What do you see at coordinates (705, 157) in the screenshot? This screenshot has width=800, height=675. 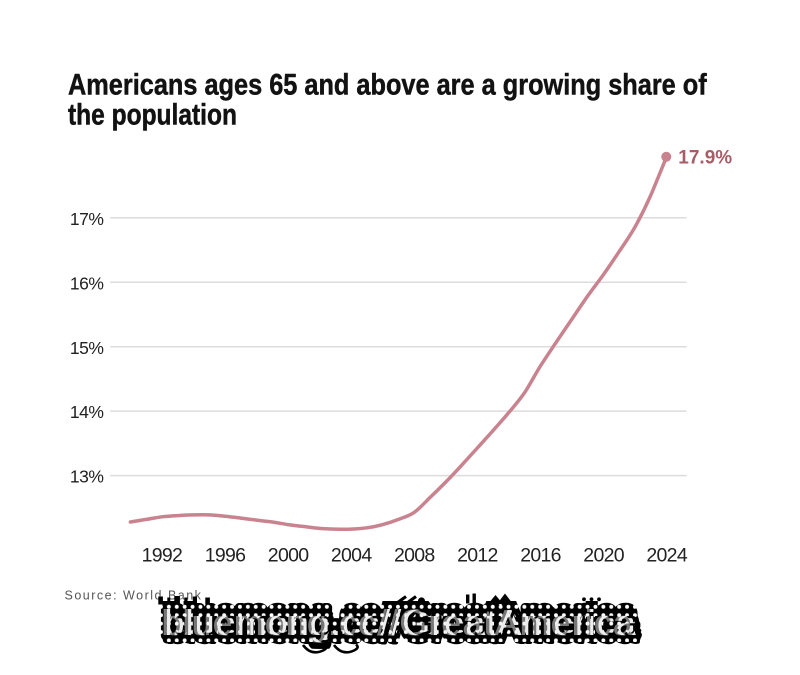 I see `svg-text: 17.9%` at bounding box center [705, 157].